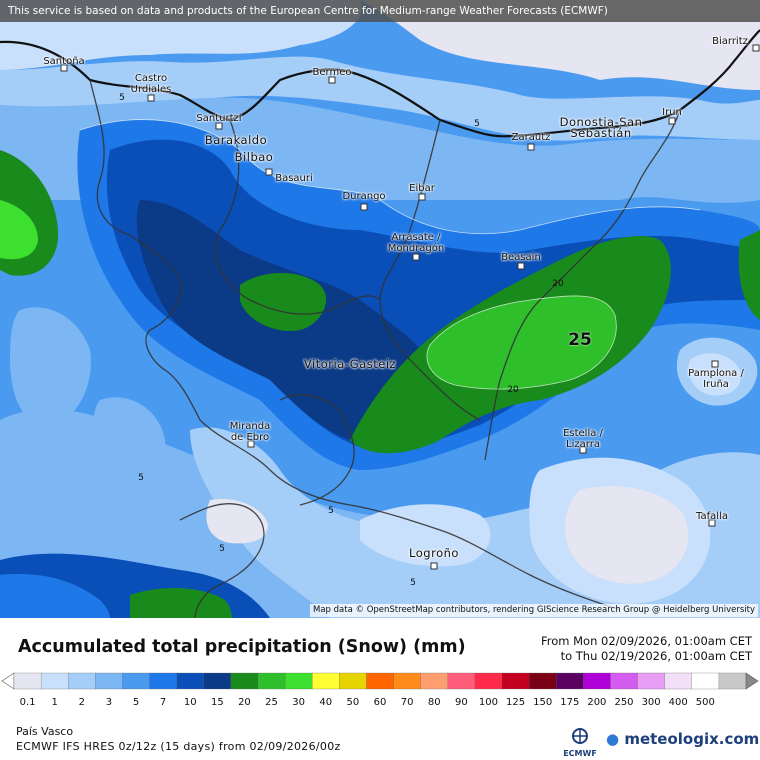  Describe the element at coordinates (580, 753) in the screenshot. I see `ecmwf-logo-text: ECMWF` at that location.